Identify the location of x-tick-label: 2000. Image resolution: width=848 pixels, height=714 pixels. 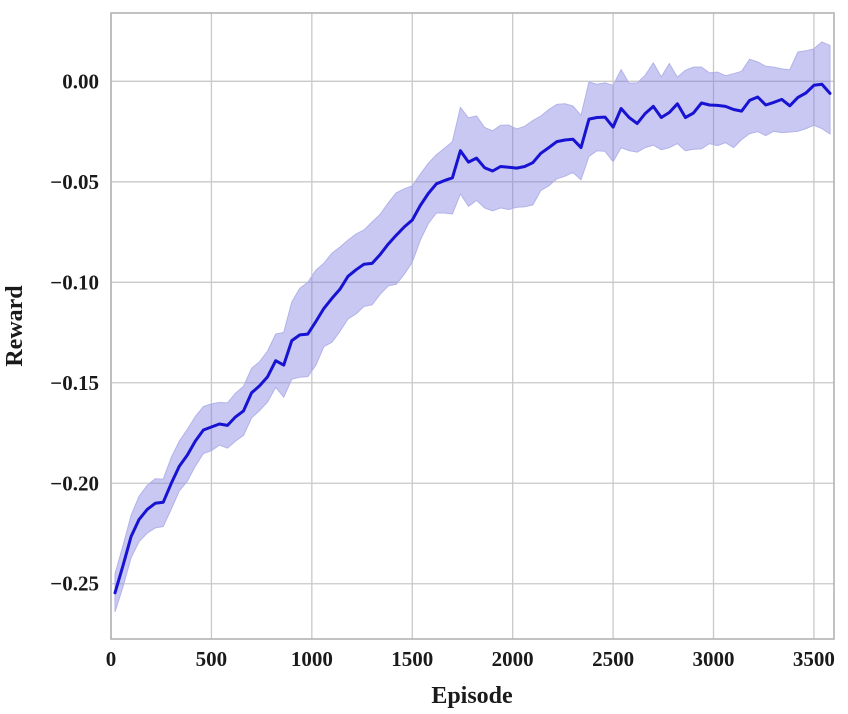
(513, 659).